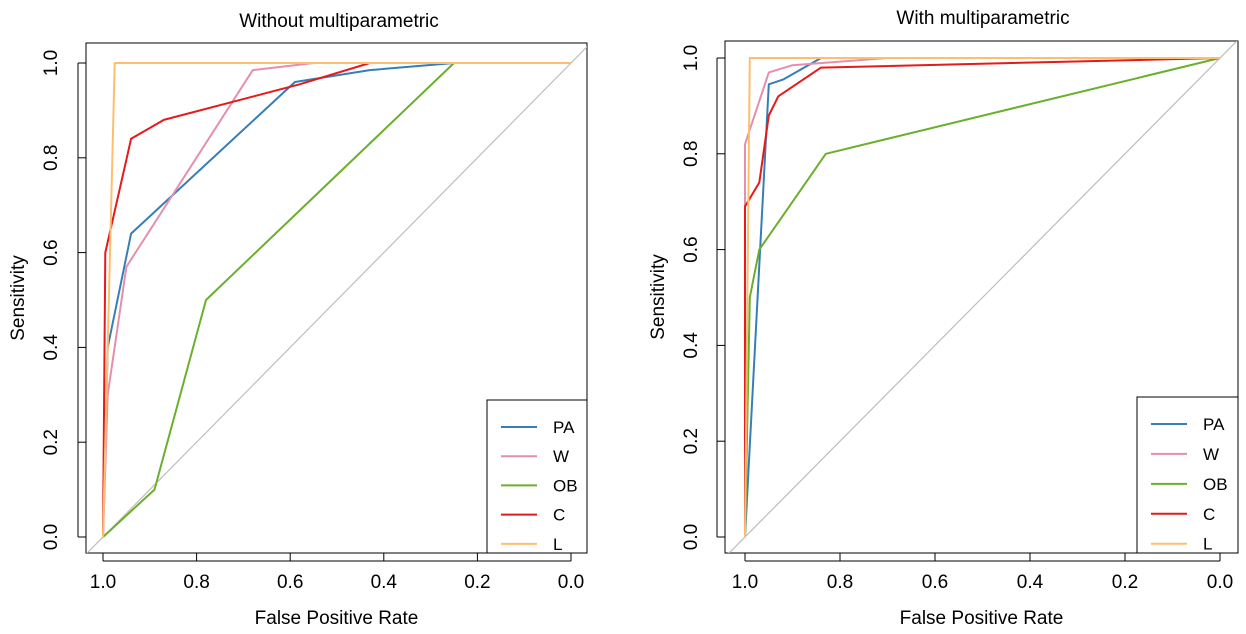  Describe the element at coordinates (982, 18) in the screenshot. I see `chart-title: With multiparametric` at that location.